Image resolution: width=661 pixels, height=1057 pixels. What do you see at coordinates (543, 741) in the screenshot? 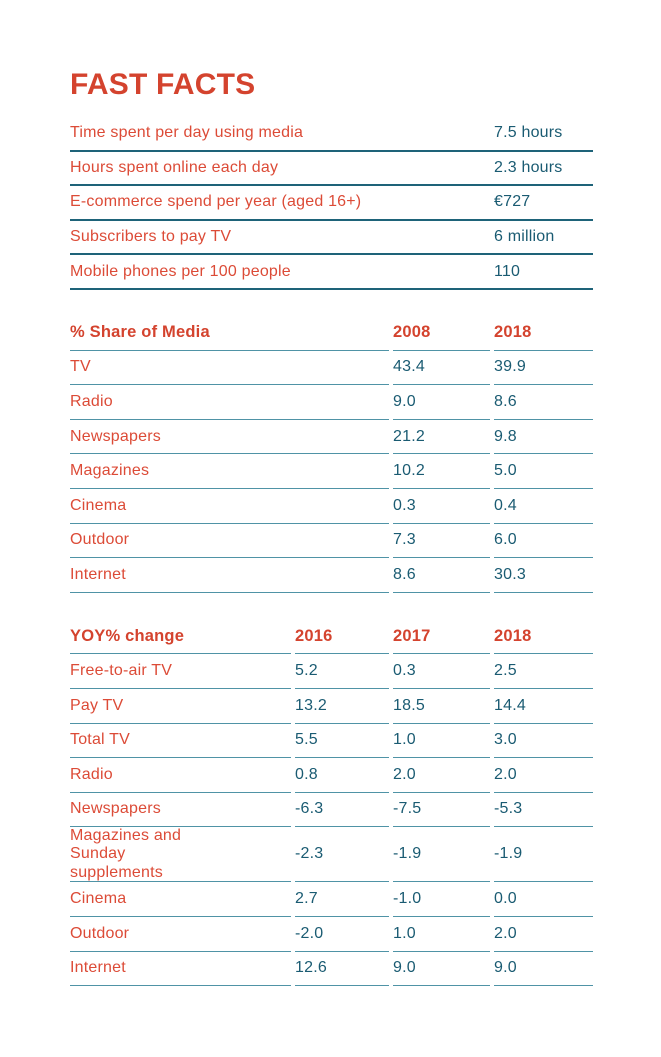
I see `cell-value: 3.0` at bounding box center [543, 741].